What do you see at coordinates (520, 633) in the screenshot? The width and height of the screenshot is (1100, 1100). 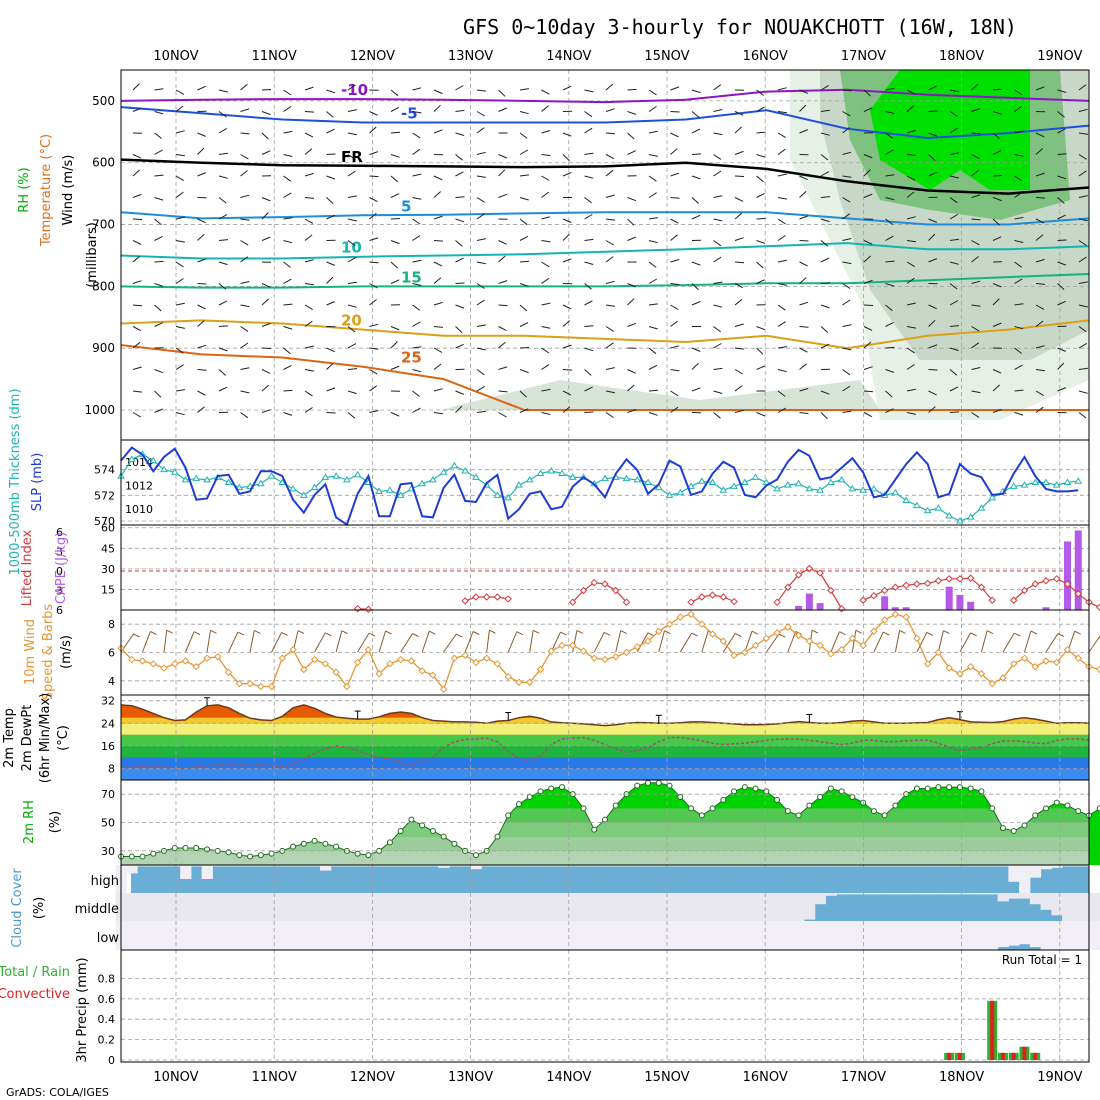 I see `wind-barb-flag` at bounding box center [520, 633].